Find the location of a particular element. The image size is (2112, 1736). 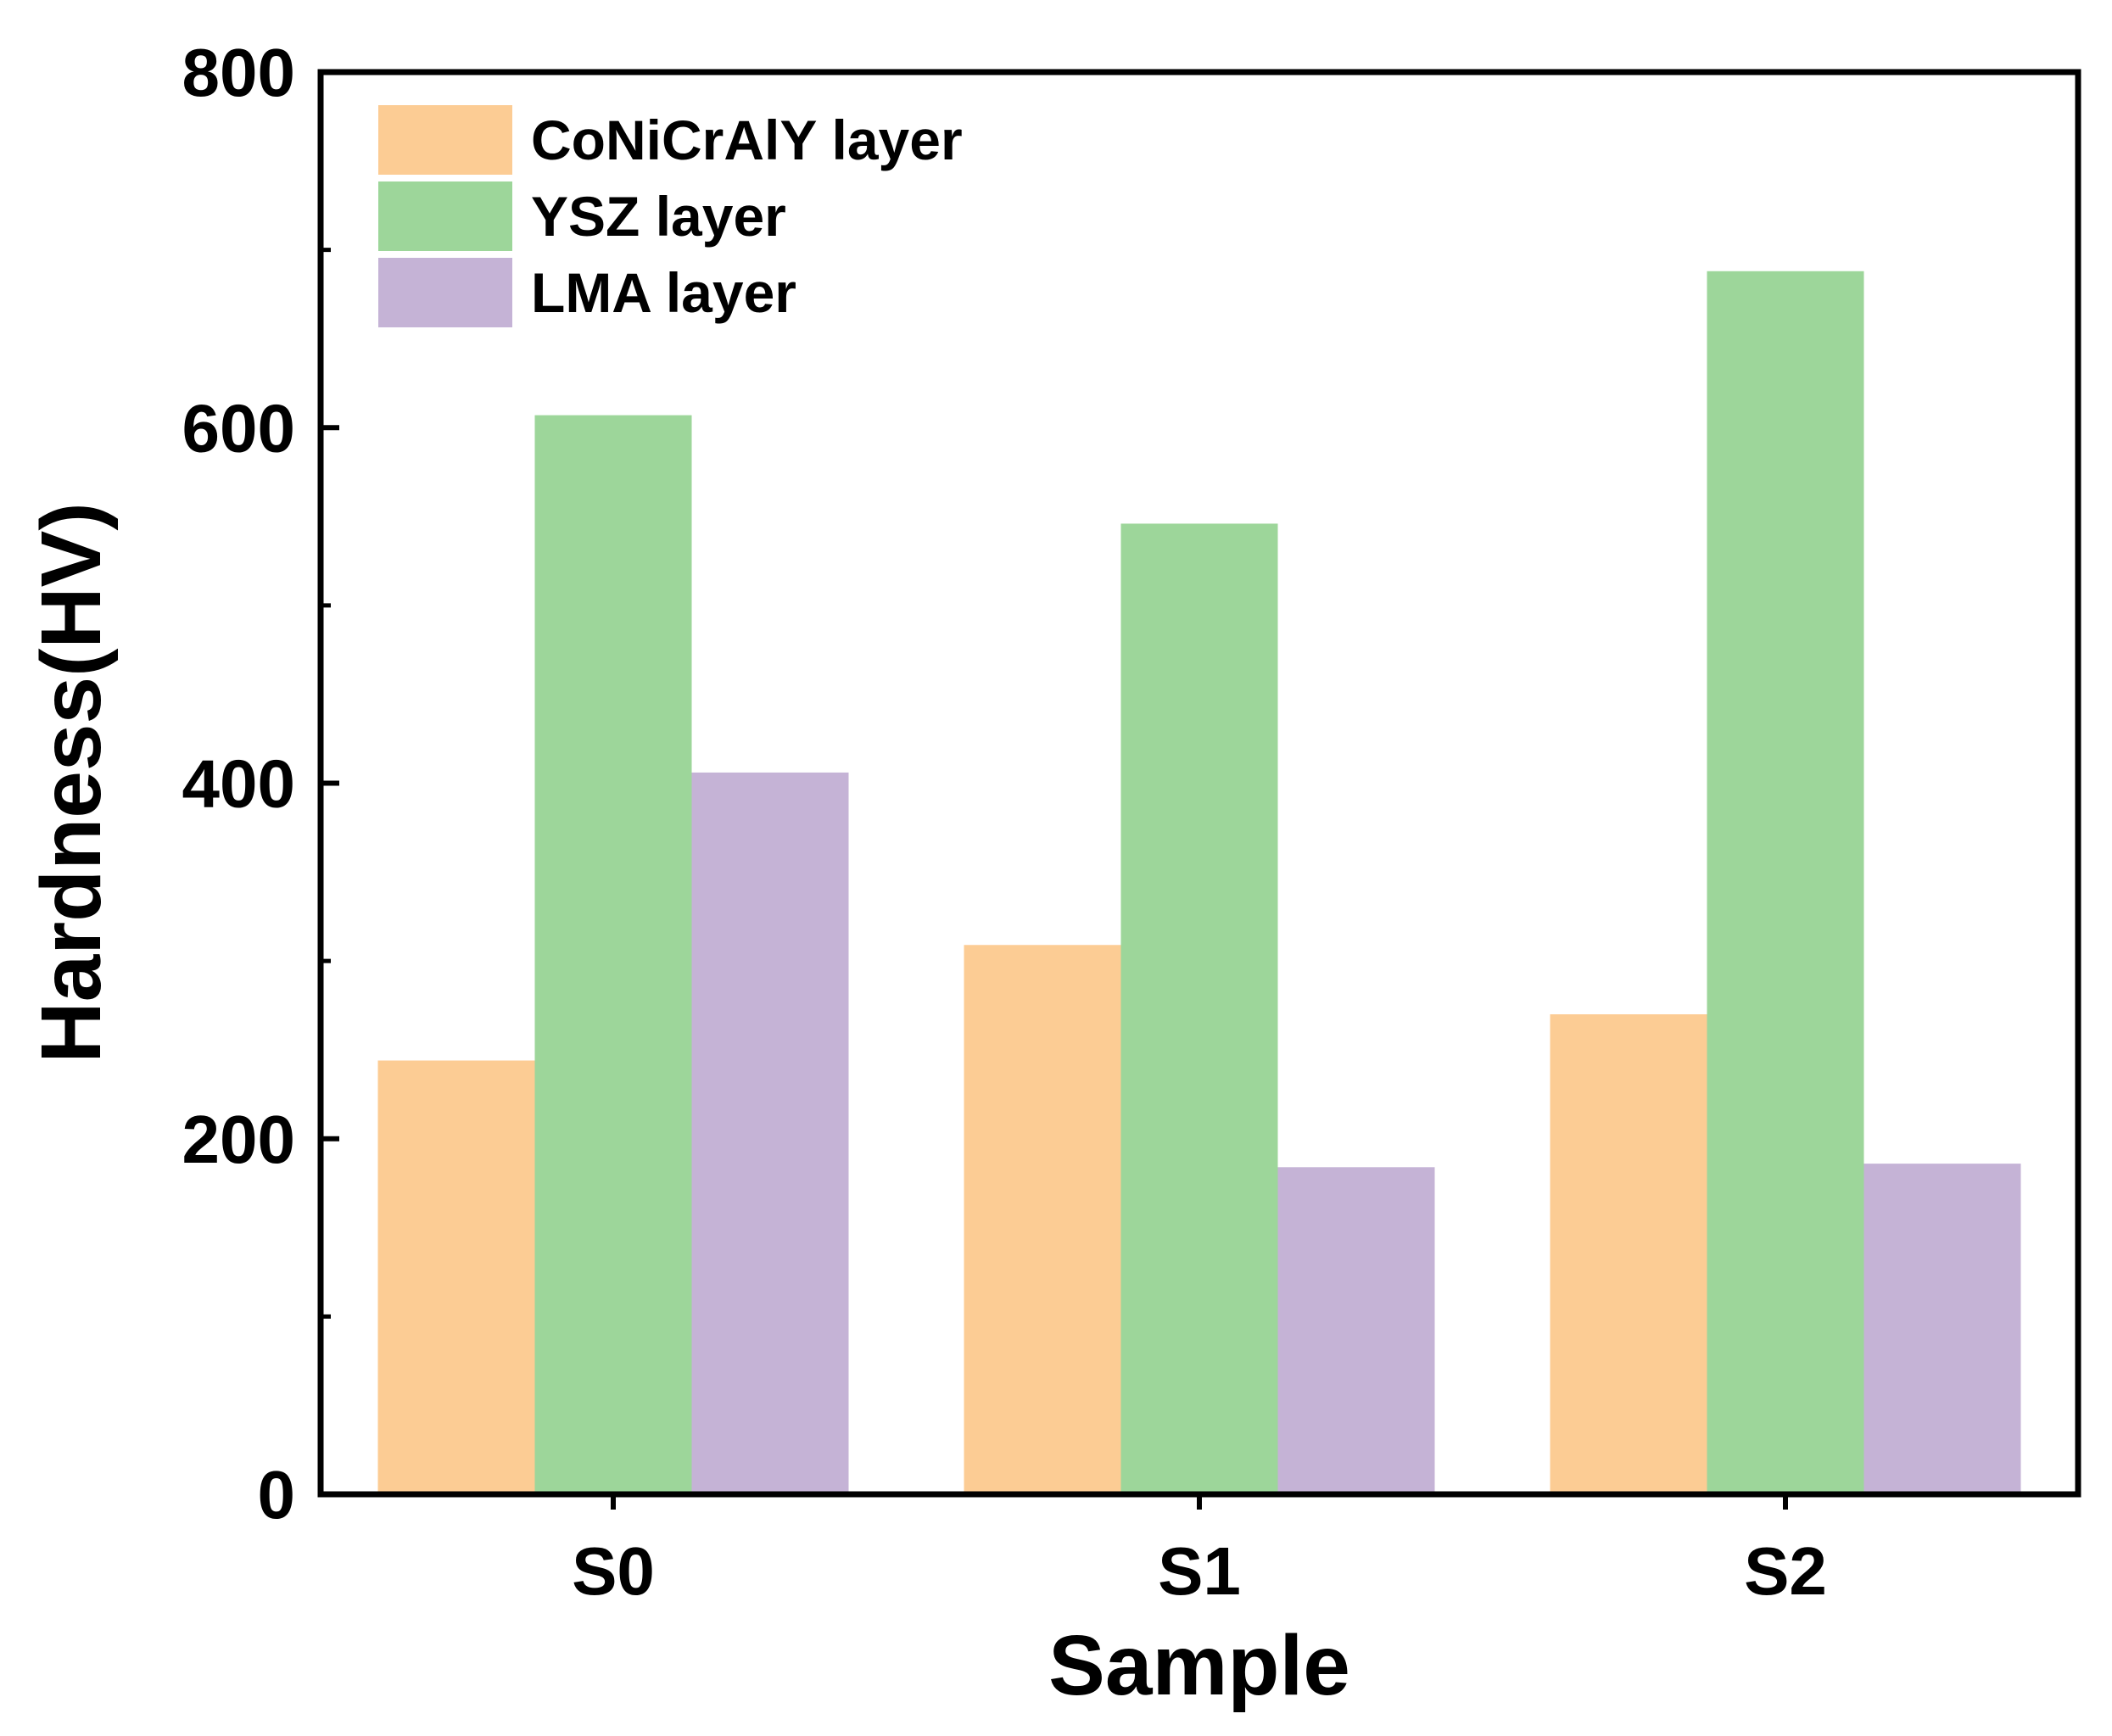

x-tick-label-S2: S2 is located at coordinates (1785, 1571).